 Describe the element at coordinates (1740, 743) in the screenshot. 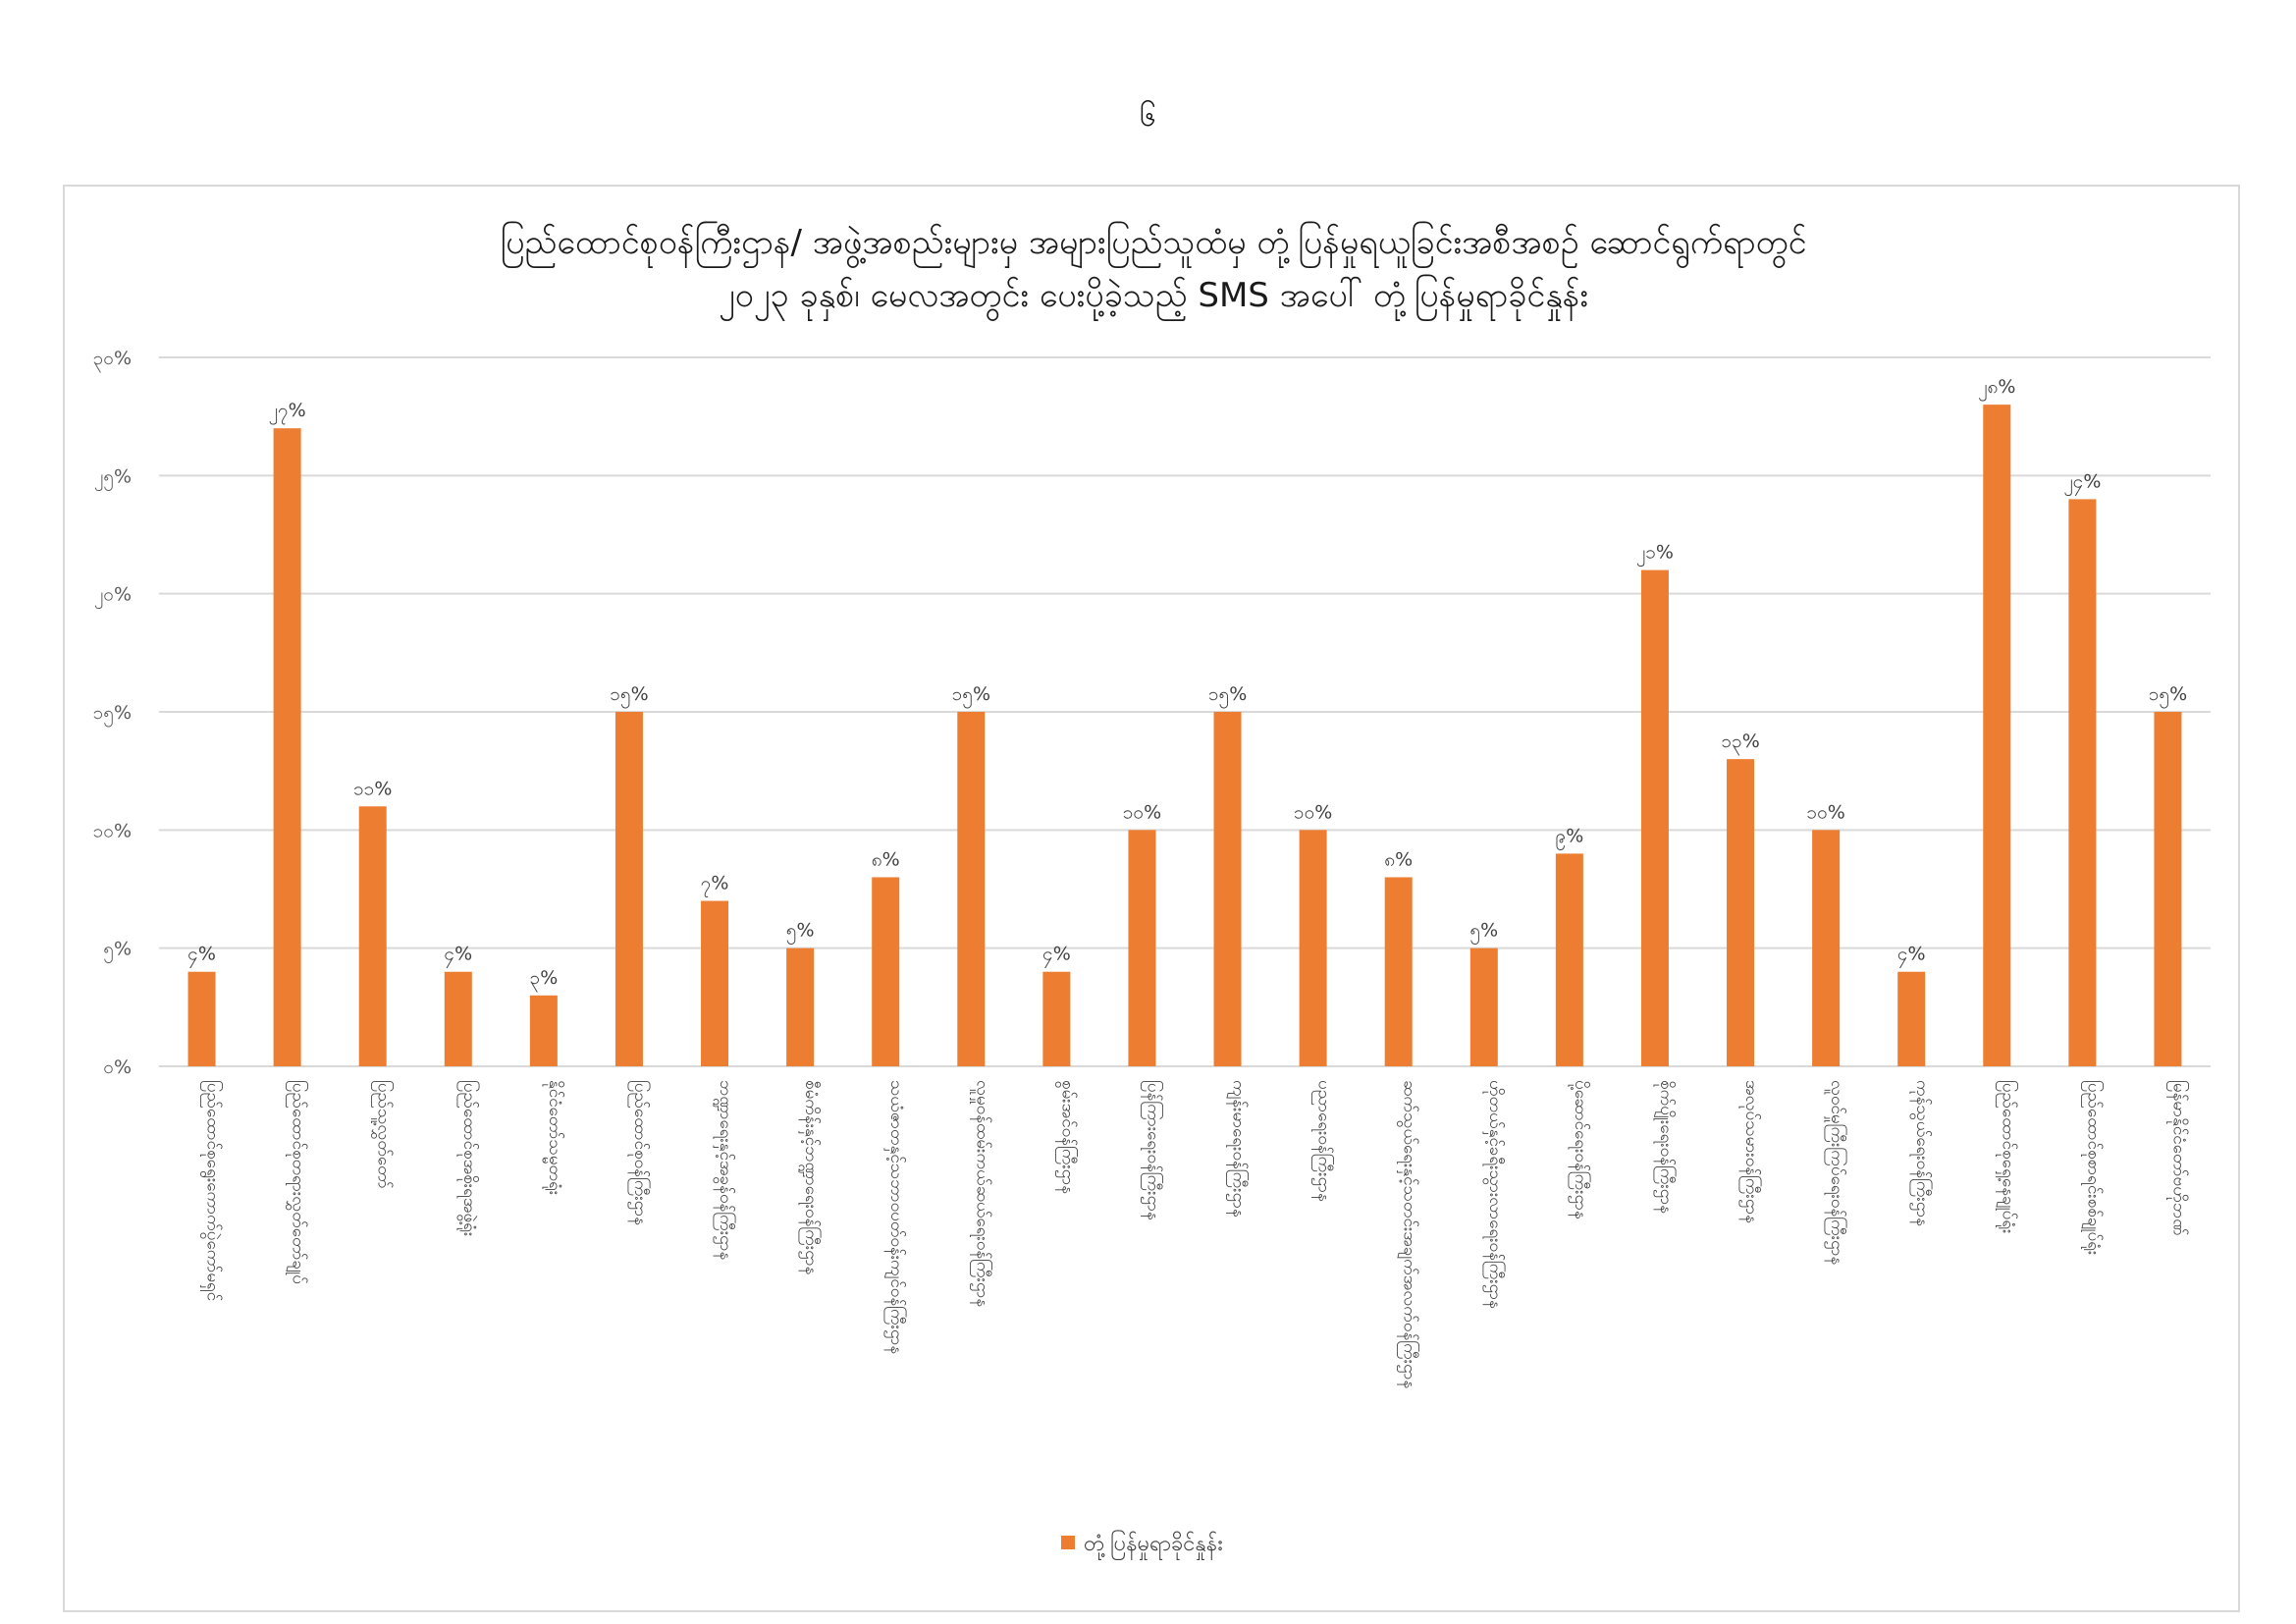

I see `data-label: ၁၃%` at that location.